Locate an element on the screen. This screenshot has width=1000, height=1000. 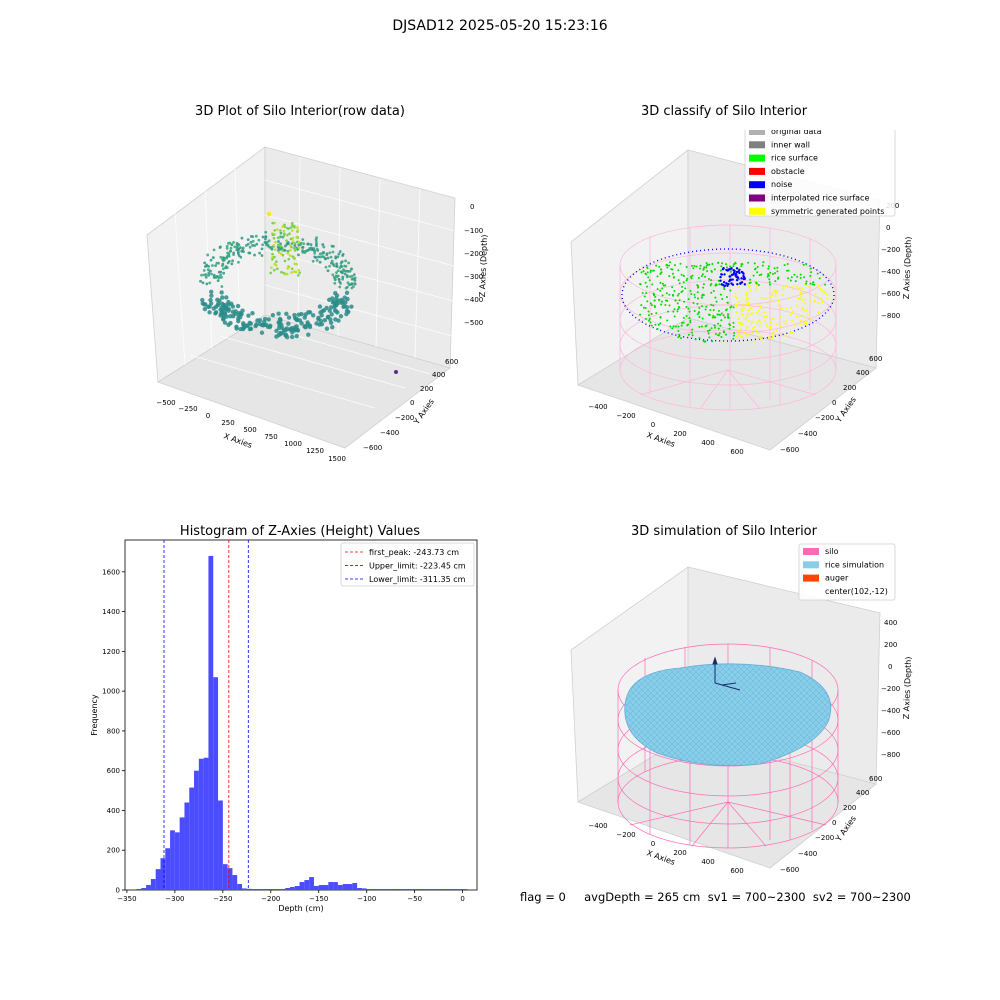
classify3d-xtick: −200 is located at coordinates (625, 416).